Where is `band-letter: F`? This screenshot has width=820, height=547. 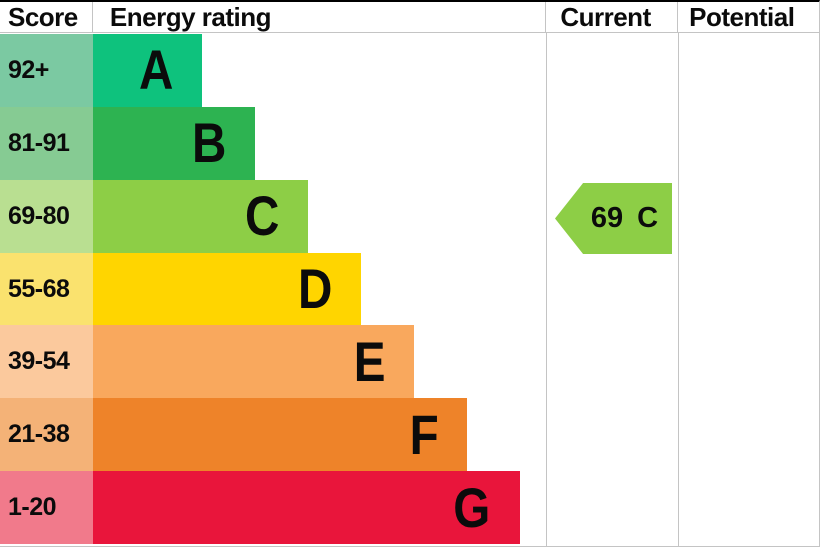 band-letter: F is located at coordinates (424, 434).